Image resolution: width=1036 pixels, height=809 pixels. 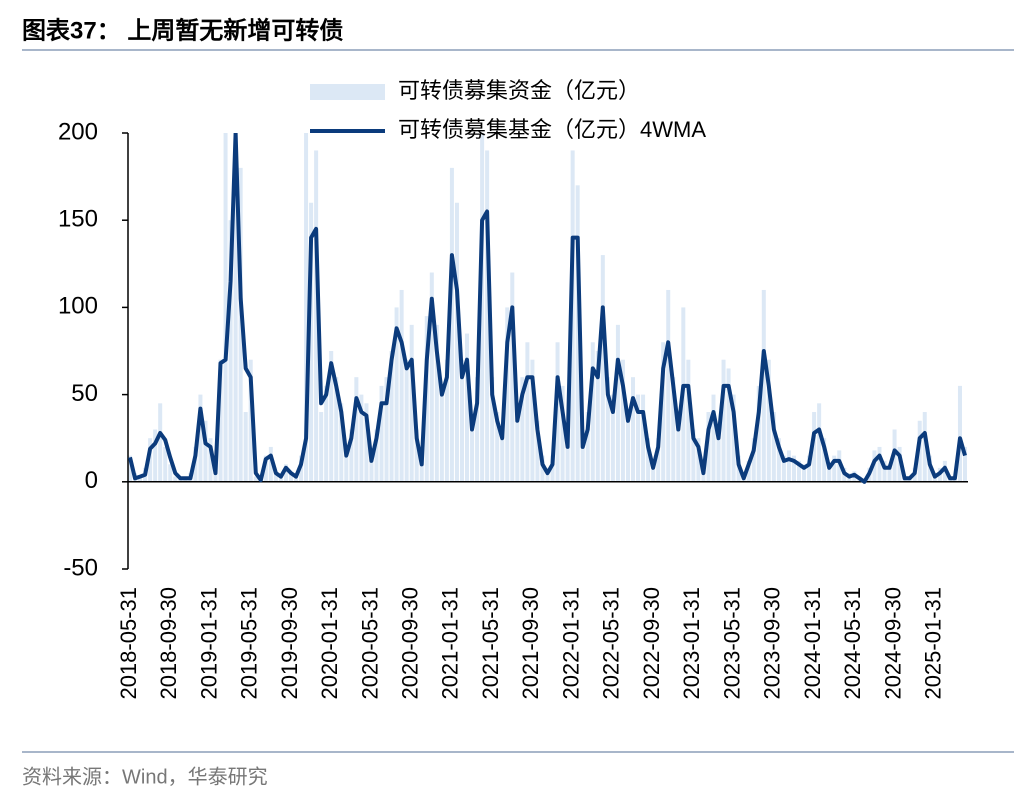 What do you see at coordinates (812, 643) in the screenshot?
I see `x-tick-label: 2024-01-31` at bounding box center [812, 643].